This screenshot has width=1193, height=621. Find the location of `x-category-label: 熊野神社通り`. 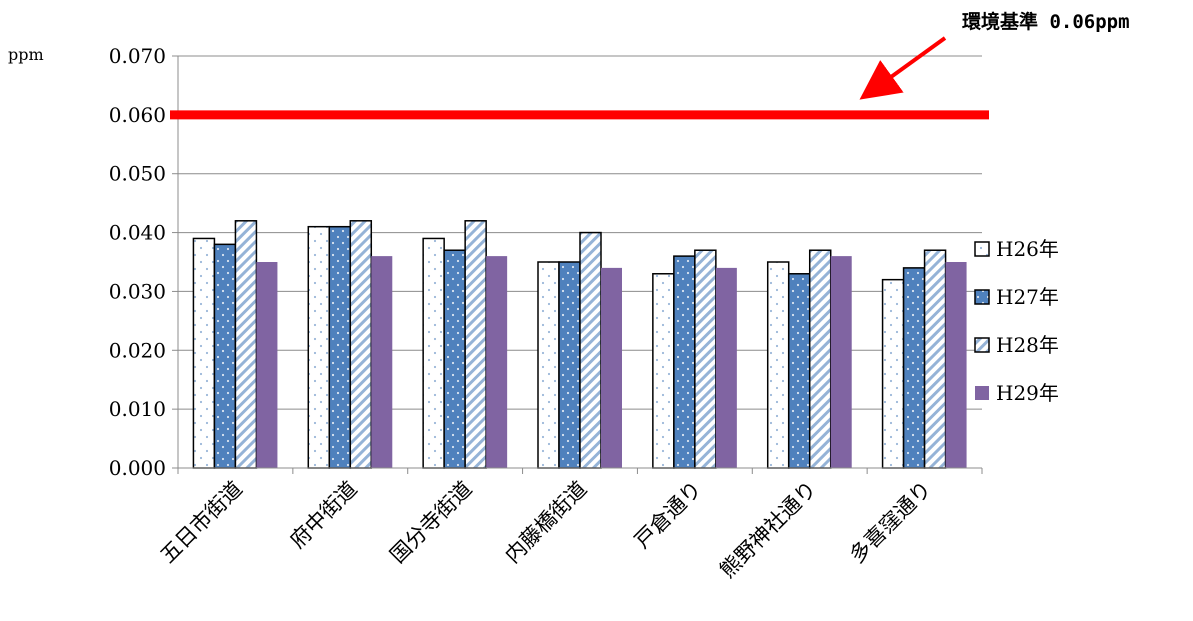

x-category-label: 熊野神社通り is located at coordinates (768, 530).